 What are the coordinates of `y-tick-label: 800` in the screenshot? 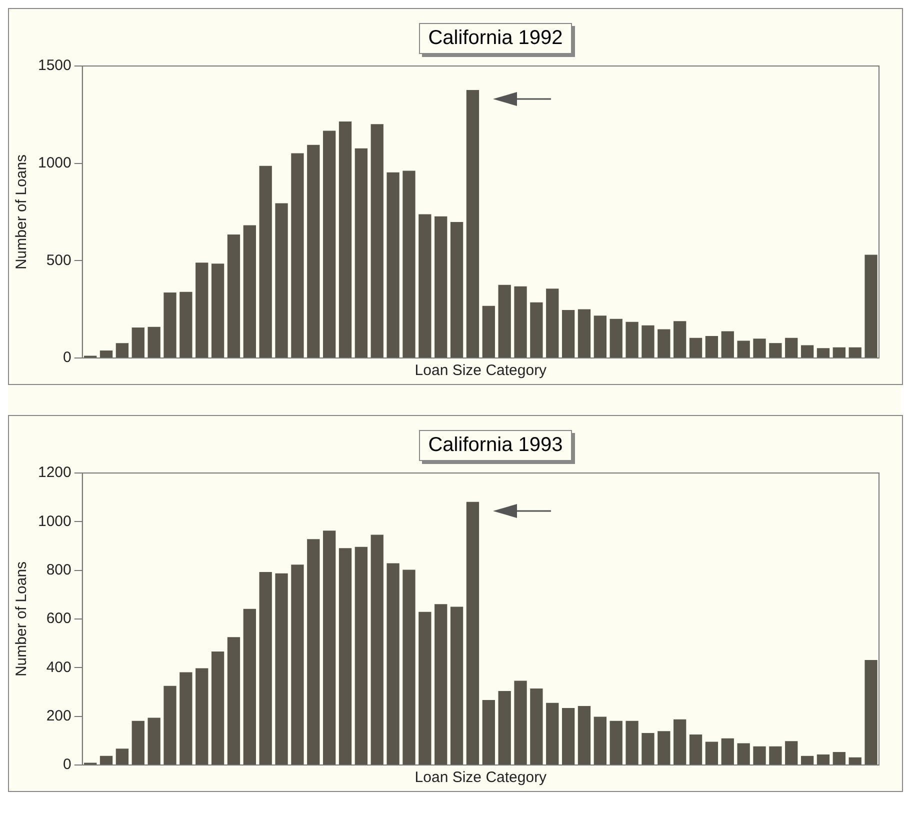 It's located at (59, 569).